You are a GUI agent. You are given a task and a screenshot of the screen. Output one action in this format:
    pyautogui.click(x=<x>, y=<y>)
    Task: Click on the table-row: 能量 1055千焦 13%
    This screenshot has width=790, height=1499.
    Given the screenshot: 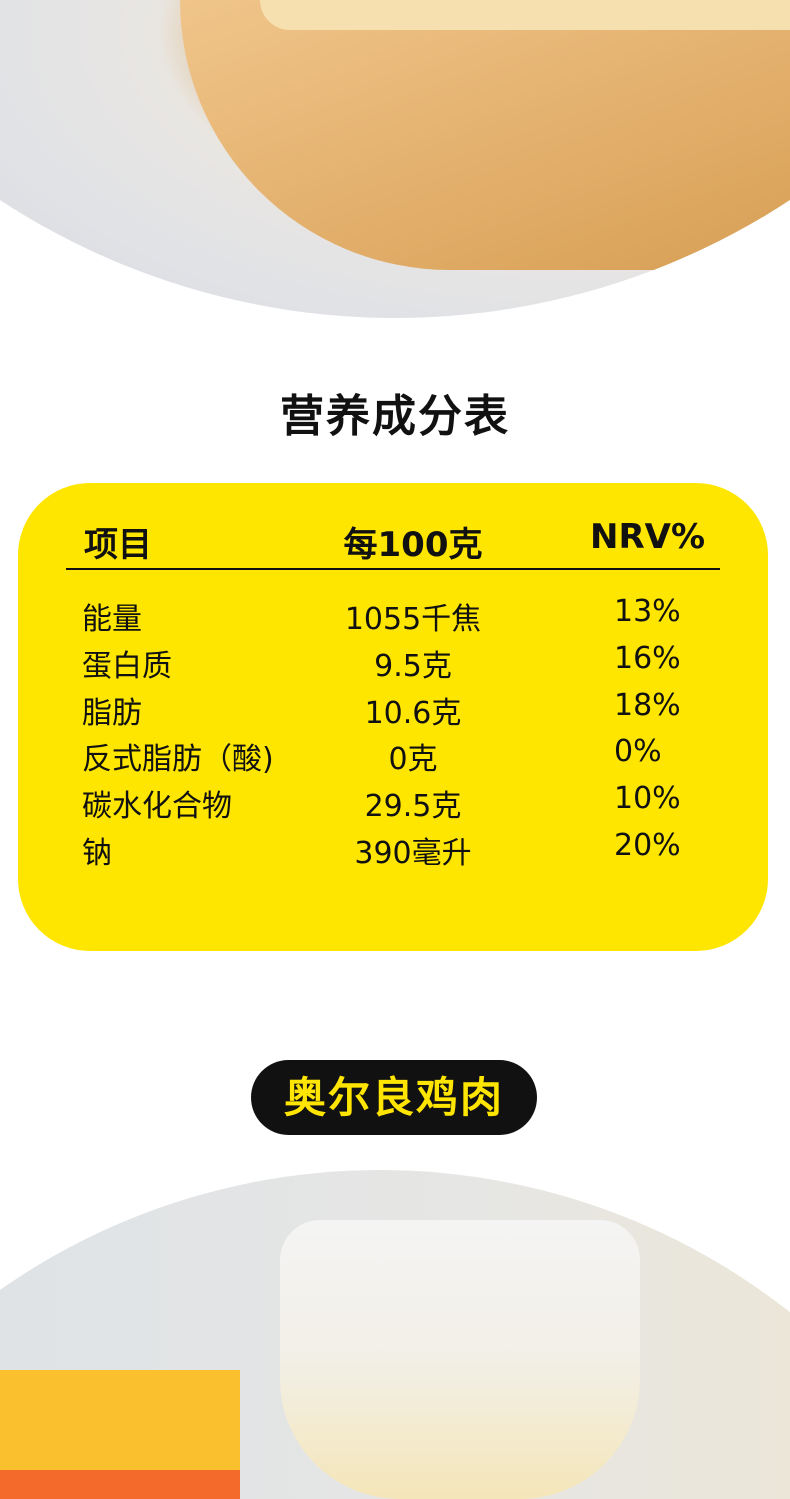 What is the action you would take?
    pyautogui.click(x=395, y=617)
    